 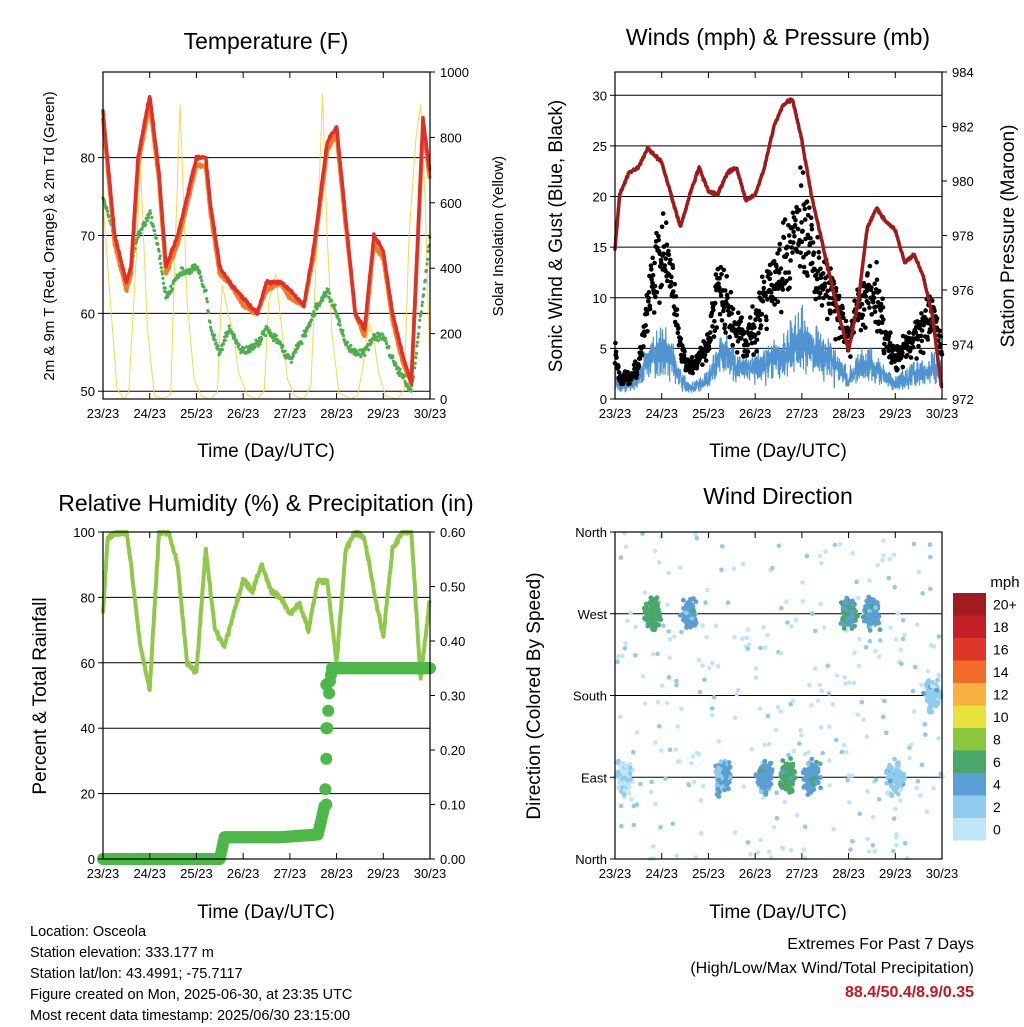 I want to click on x-tick-label: 28/23, so click(x=848, y=413).